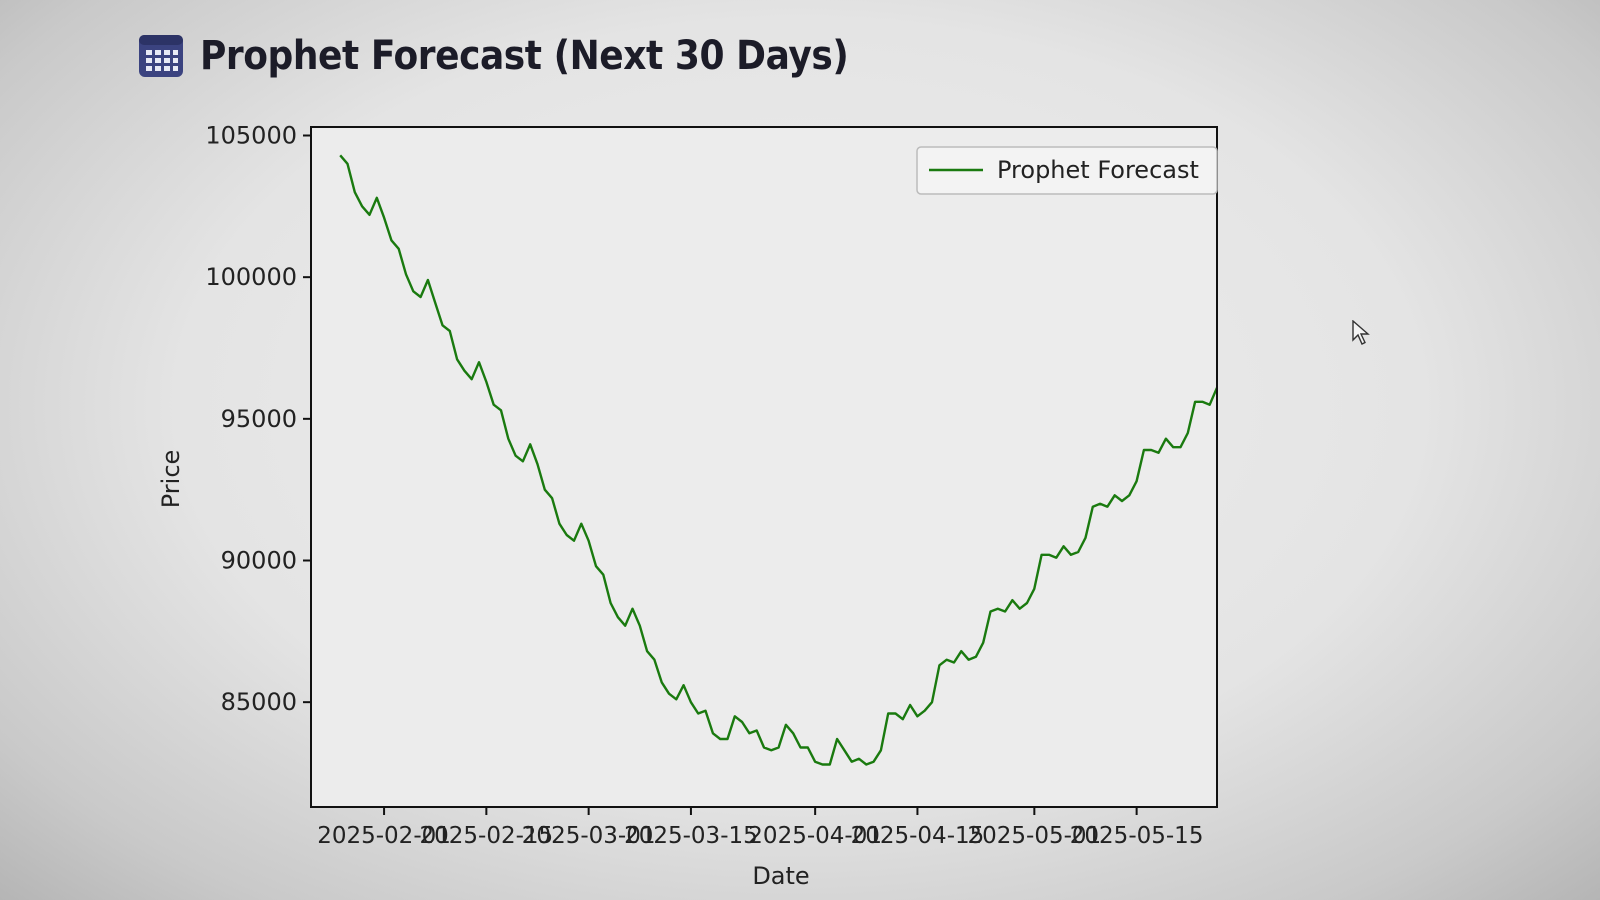 The height and width of the screenshot is (900, 1600). What do you see at coordinates (918, 836) in the screenshot?
I see `x-tick-label: 2025-04-15` at bounding box center [918, 836].